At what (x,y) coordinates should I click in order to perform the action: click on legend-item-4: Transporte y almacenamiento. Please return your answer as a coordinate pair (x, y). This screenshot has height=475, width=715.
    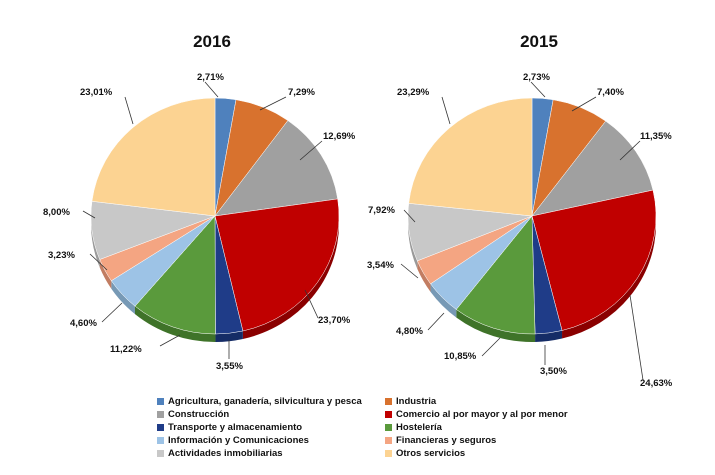
    Looking at the image, I should click on (229, 427).